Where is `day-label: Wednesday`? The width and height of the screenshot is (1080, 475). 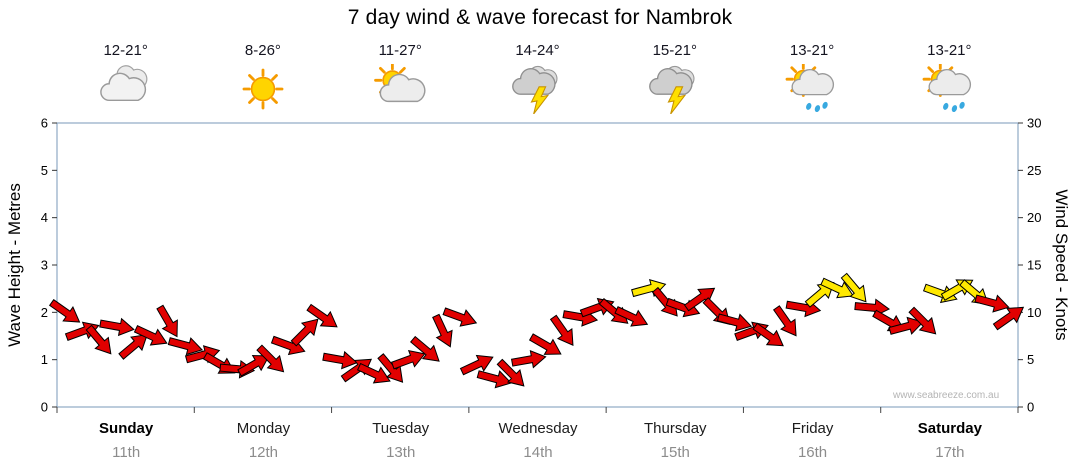
day-label: Wednesday is located at coordinates (538, 428).